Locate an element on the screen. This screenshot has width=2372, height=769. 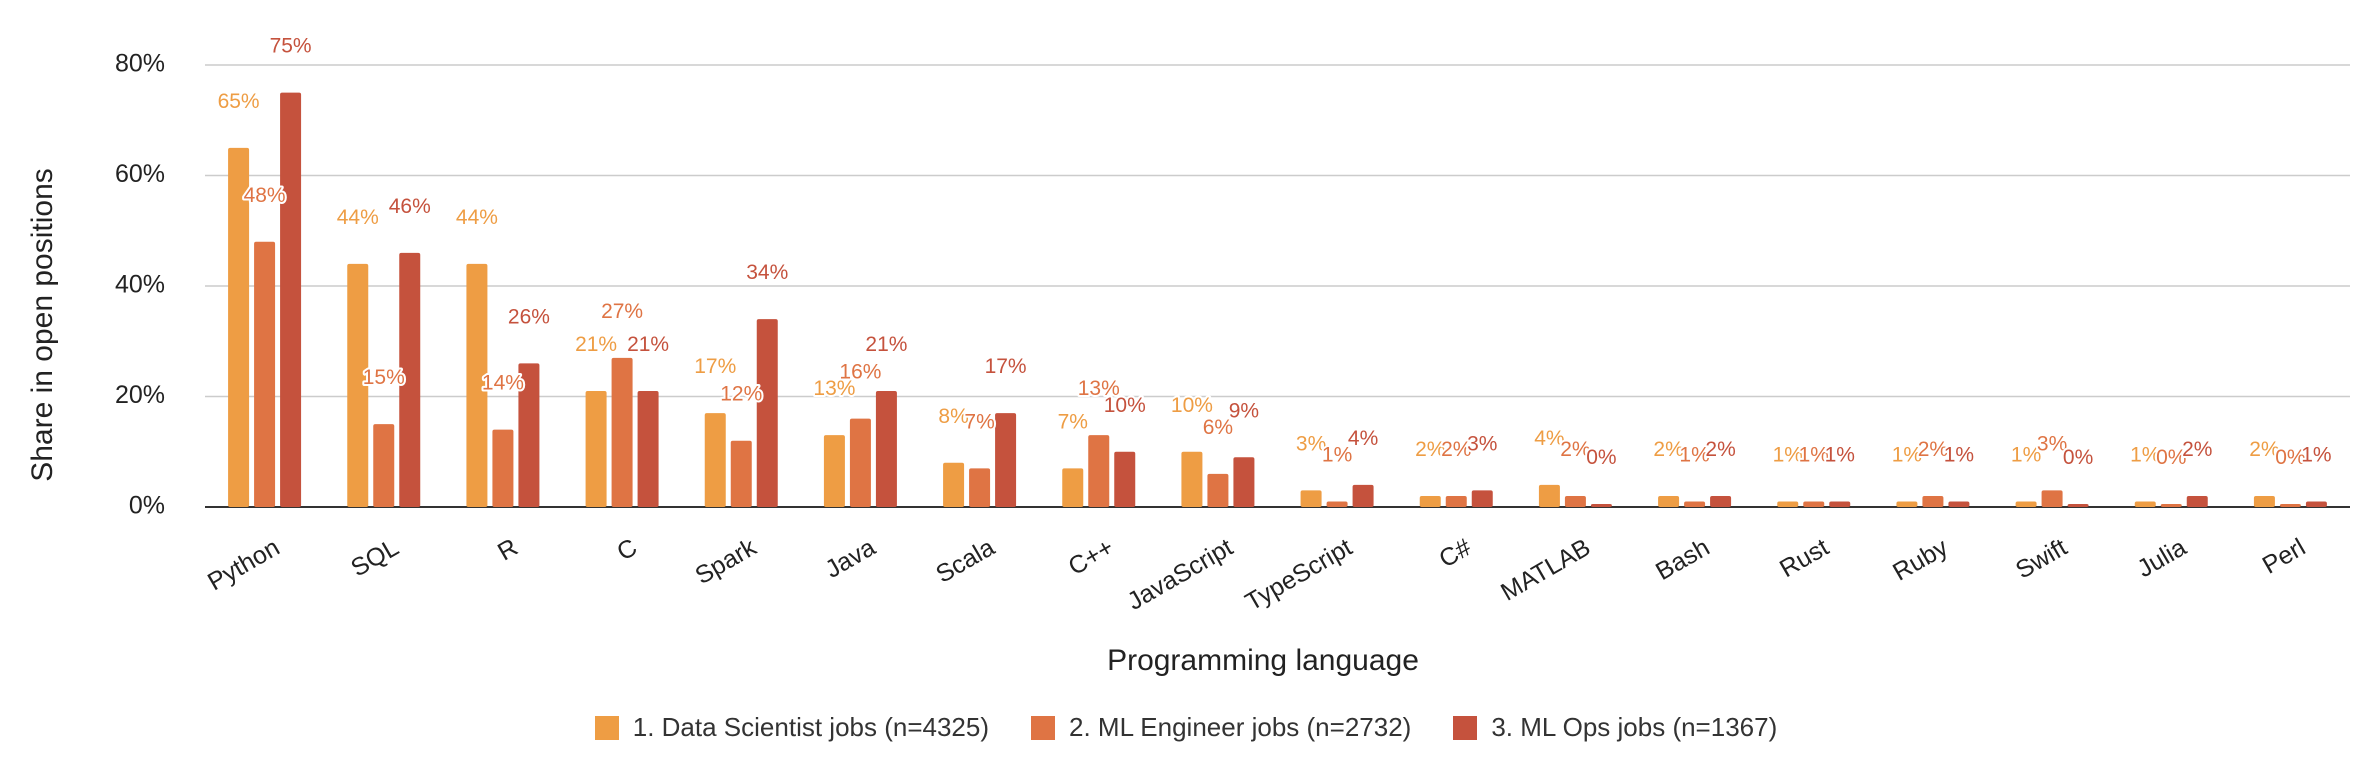
bar-swift-s3 is located at coordinates (2078, 505).